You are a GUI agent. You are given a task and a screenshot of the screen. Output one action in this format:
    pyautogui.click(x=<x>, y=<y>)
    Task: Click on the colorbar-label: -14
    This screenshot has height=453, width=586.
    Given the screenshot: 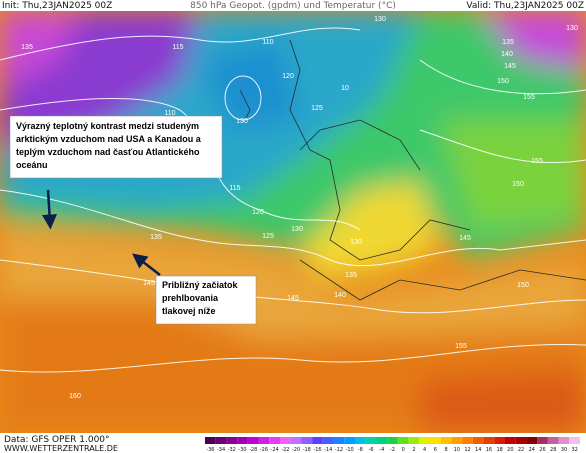 What is the action you would take?
    pyautogui.click(x=328, y=450)
    